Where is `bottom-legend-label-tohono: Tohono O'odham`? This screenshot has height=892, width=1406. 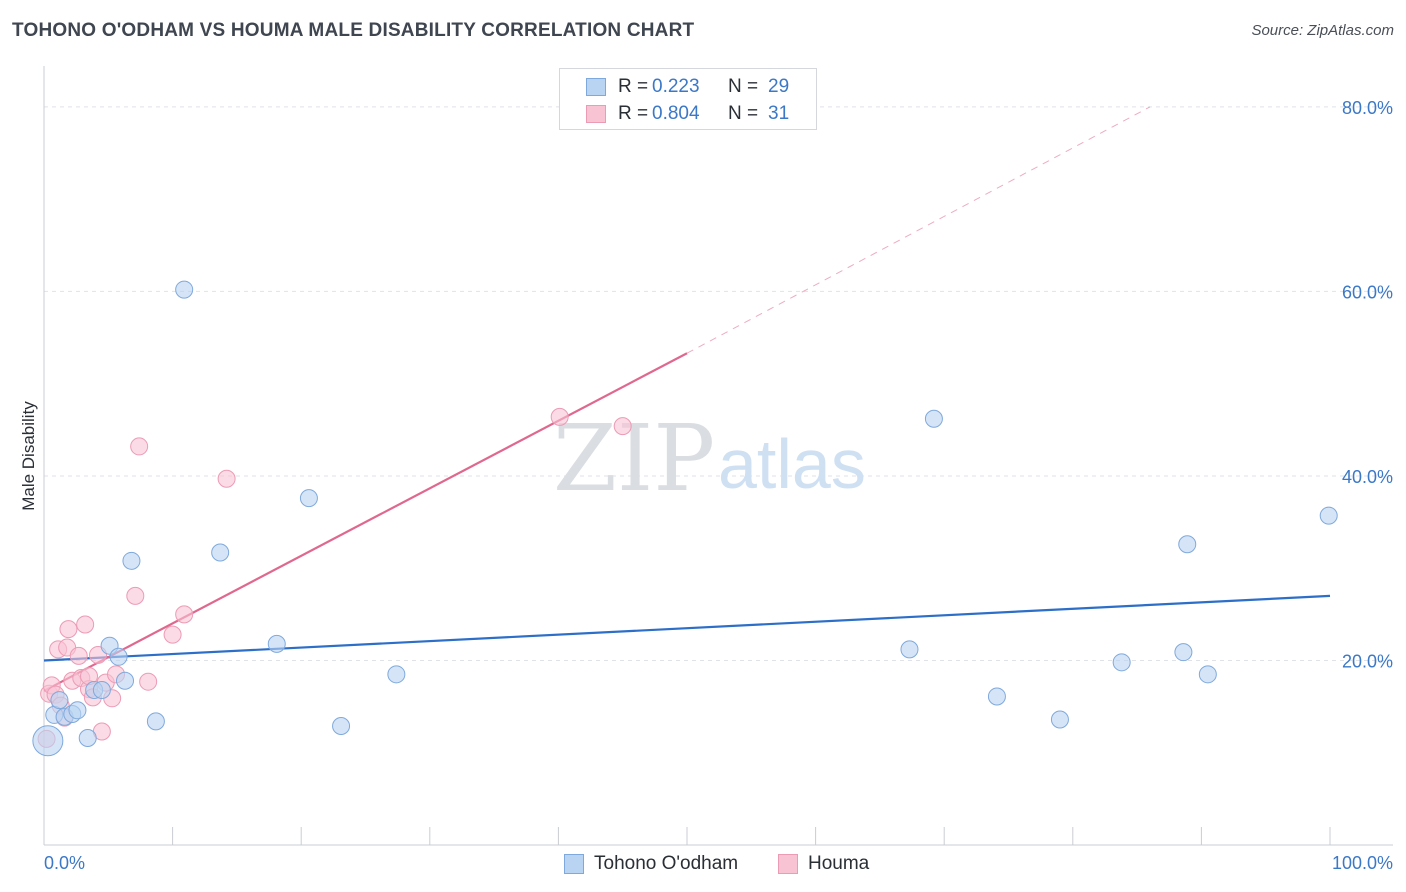
bottom-legend-label-tohono: Tohono O'odham is located at coordinates (666, 863).